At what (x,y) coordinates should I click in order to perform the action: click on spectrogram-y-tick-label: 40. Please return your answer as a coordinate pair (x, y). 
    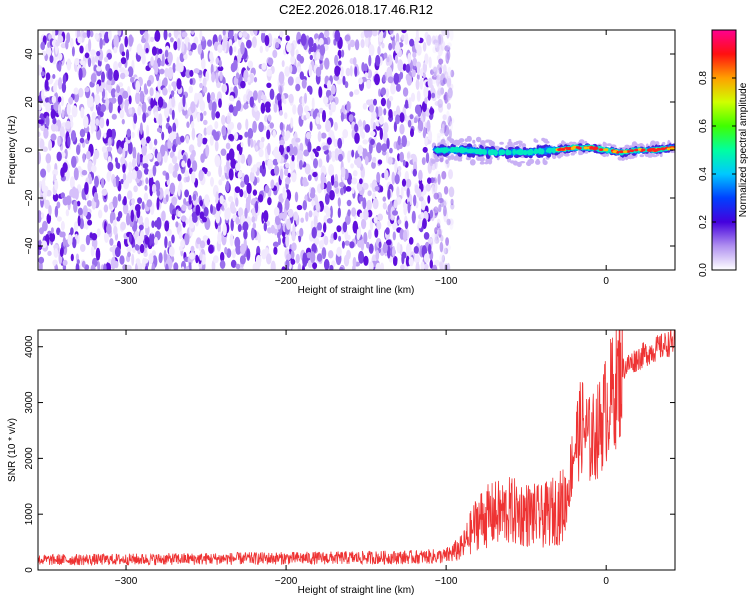
    Looking at the image, I should click on (29, 54).